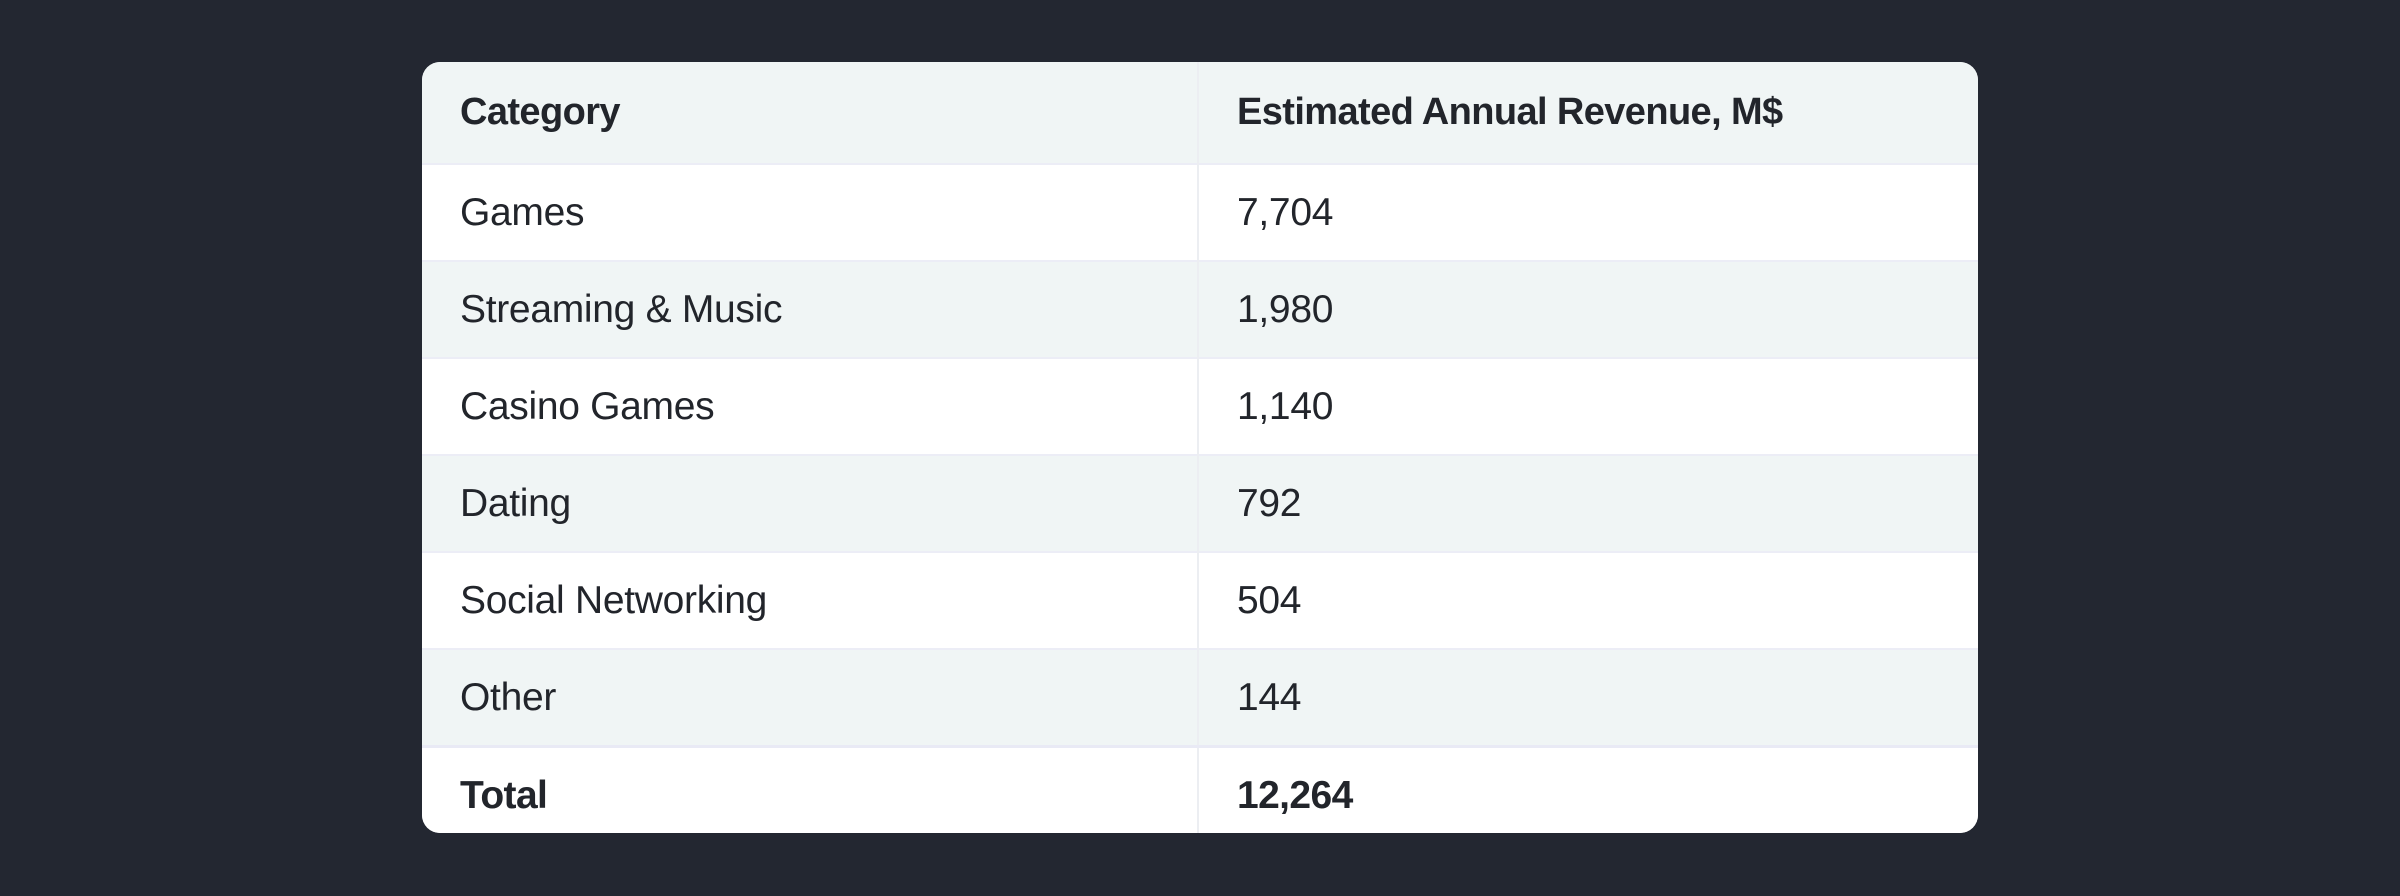  I want to click on total-value-cell: 12,264, so click(1588, 789).